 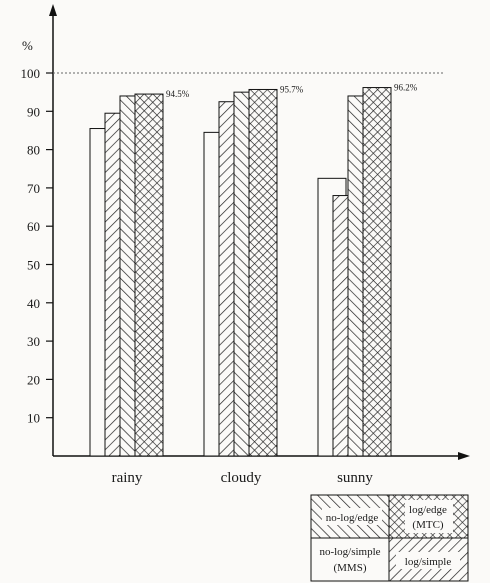 I want to click on y-unit-label: %, so click(x=27, y=45).